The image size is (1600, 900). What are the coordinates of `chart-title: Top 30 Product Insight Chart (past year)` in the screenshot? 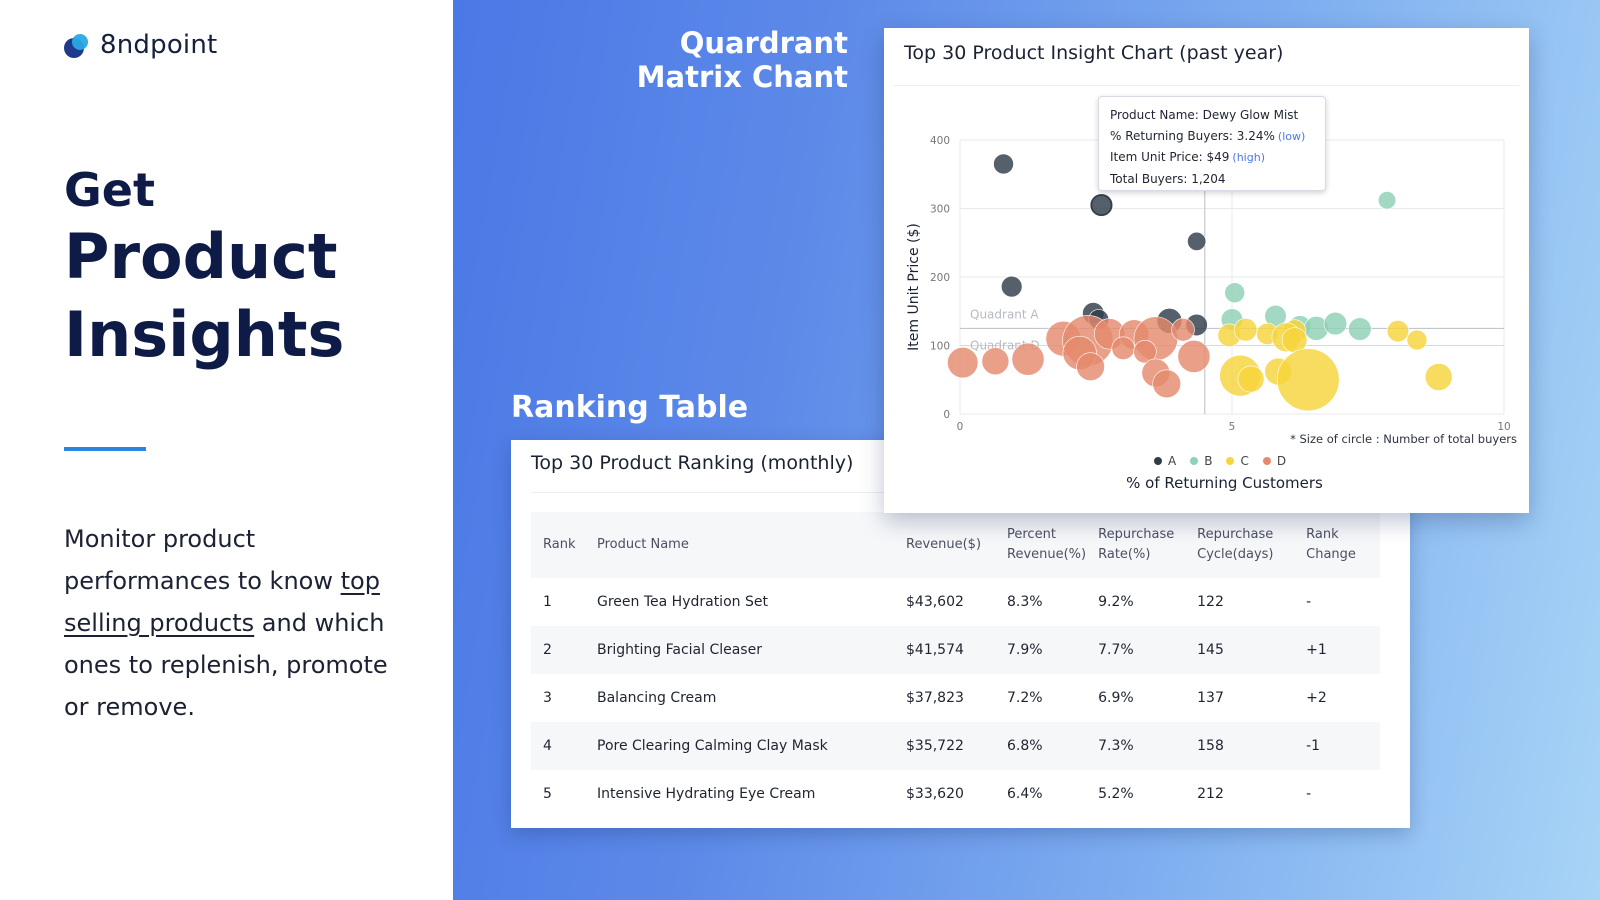 It's located at (1094, 53).